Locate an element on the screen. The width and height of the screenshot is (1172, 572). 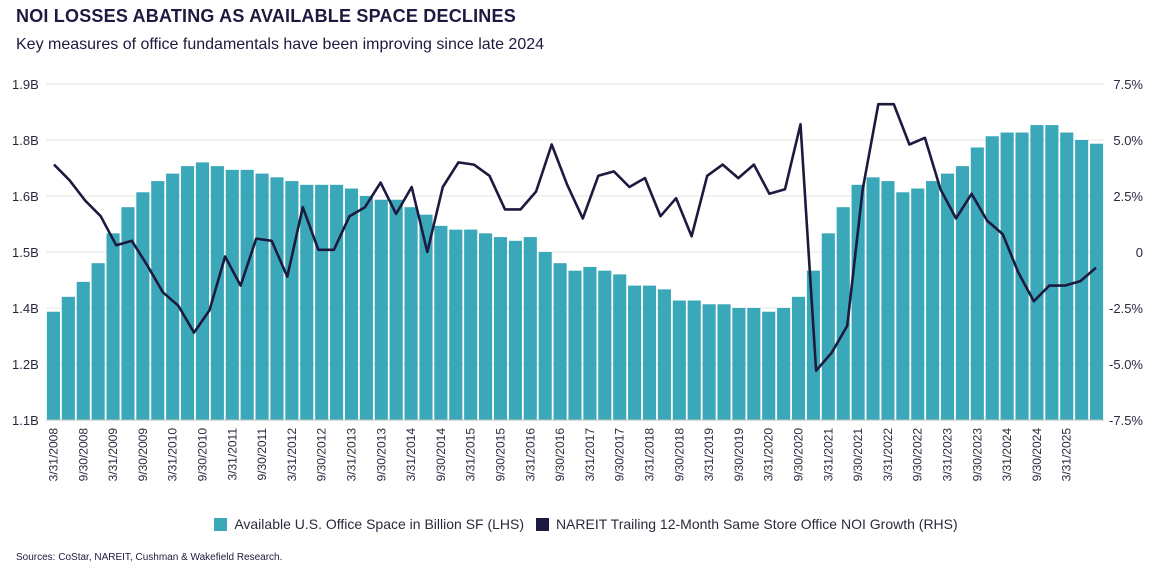
right-tick-label: 2.5% is located at coordinates (1128, 196).